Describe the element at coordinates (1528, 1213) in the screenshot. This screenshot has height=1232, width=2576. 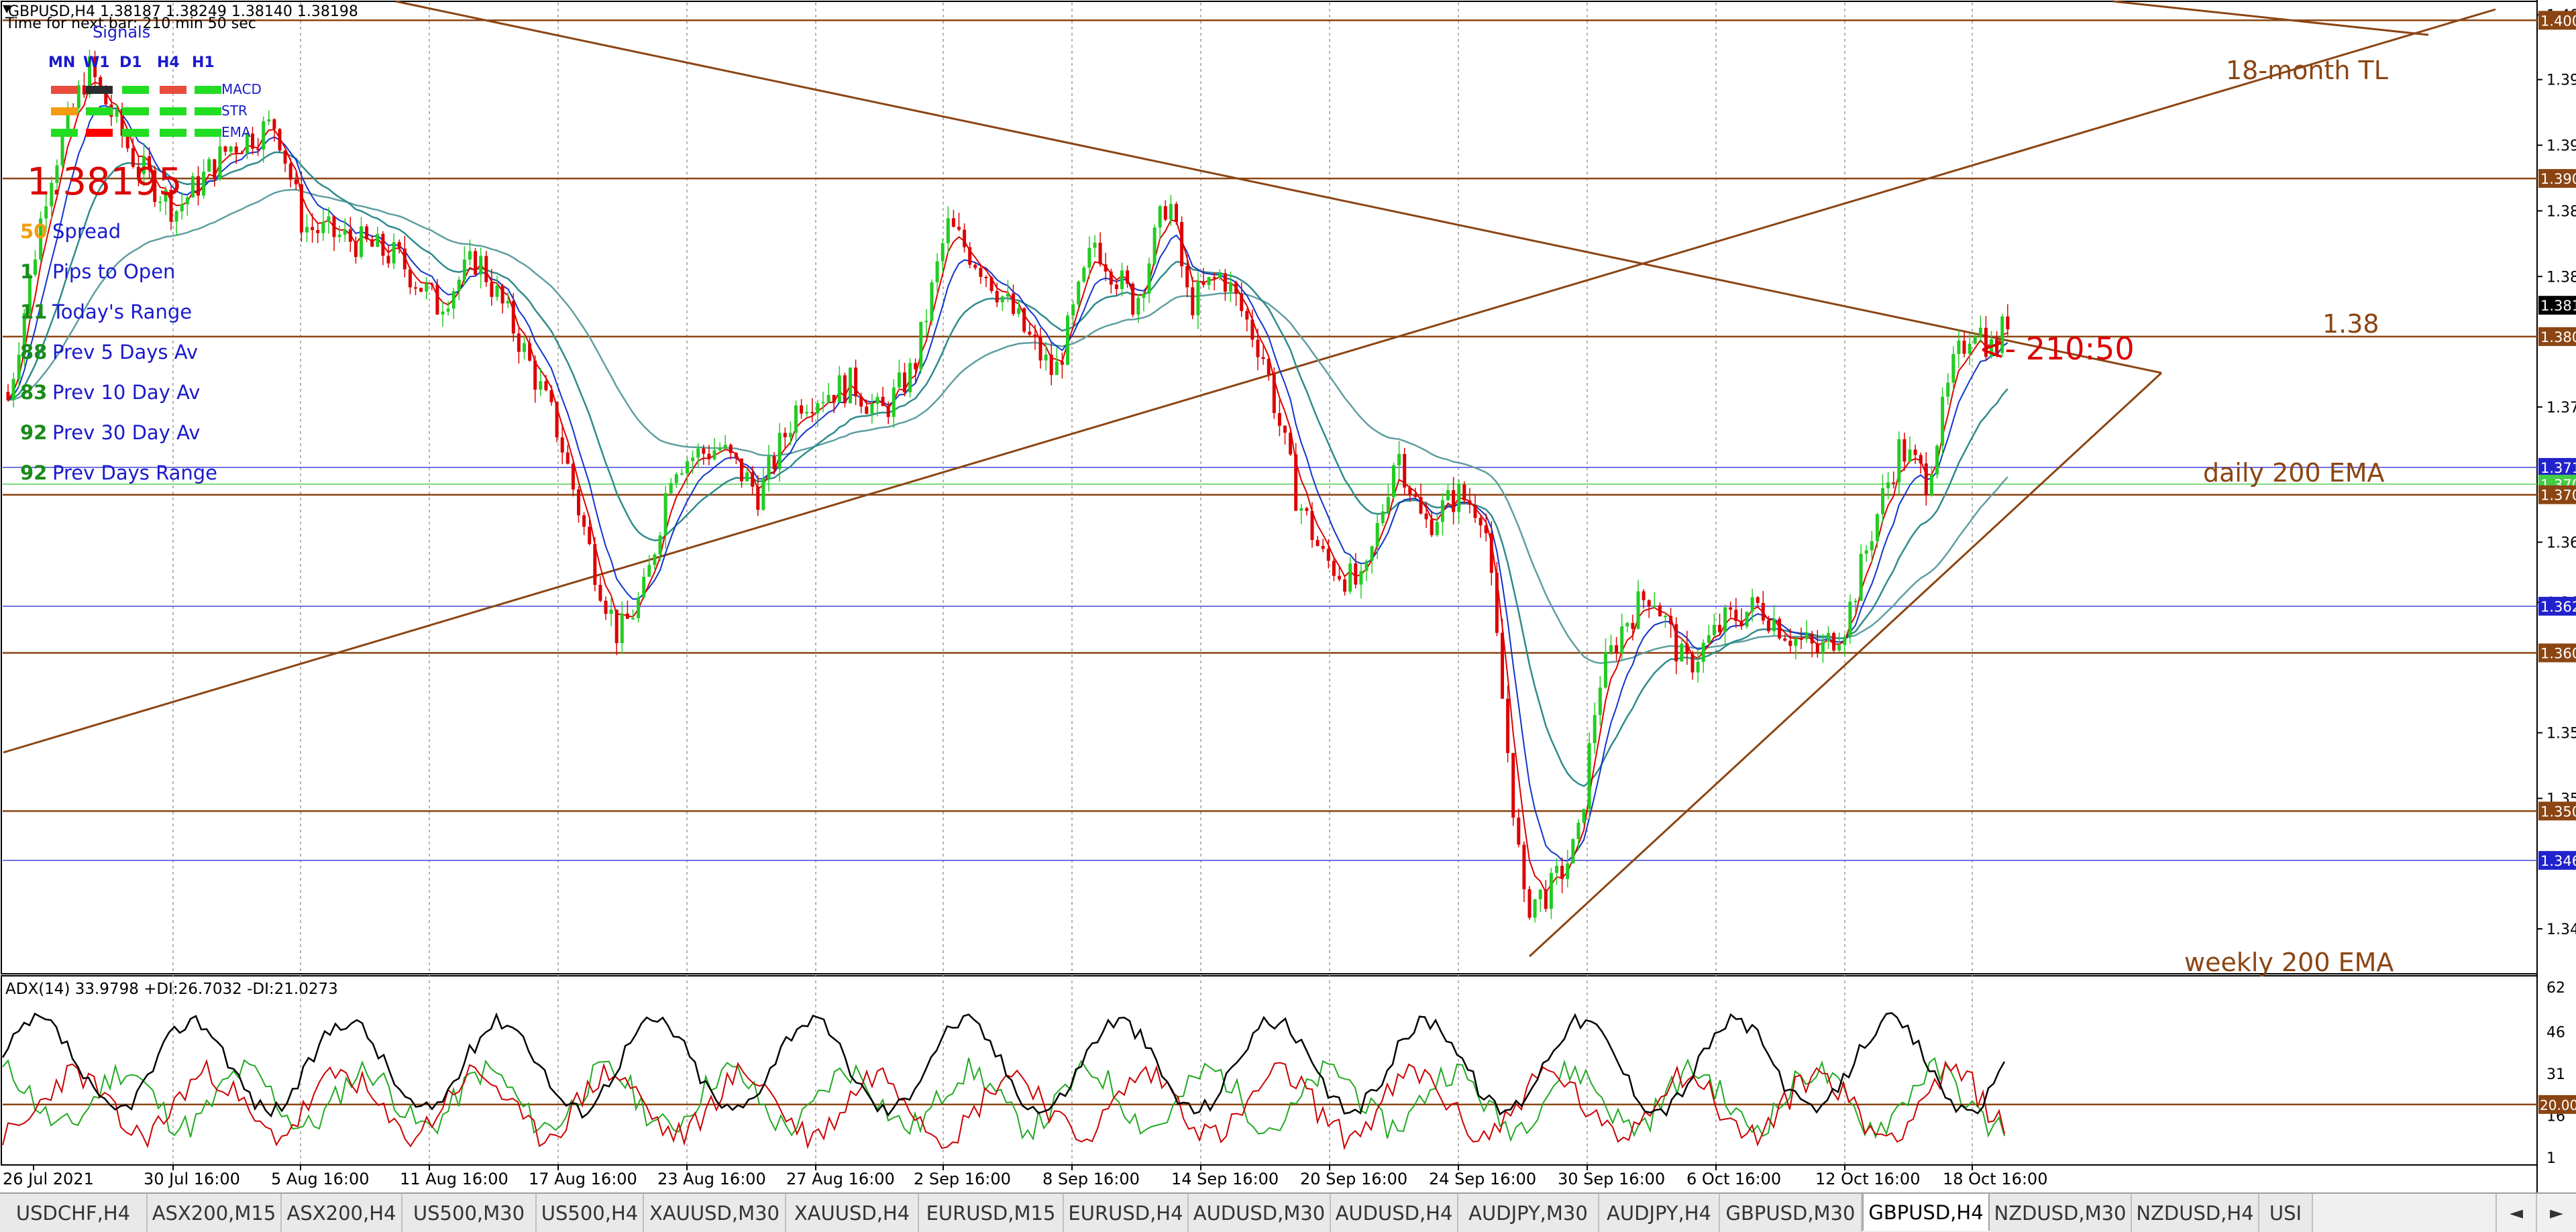
I see `tab-audjpy-m30: AUDJPY,M30` at that location.